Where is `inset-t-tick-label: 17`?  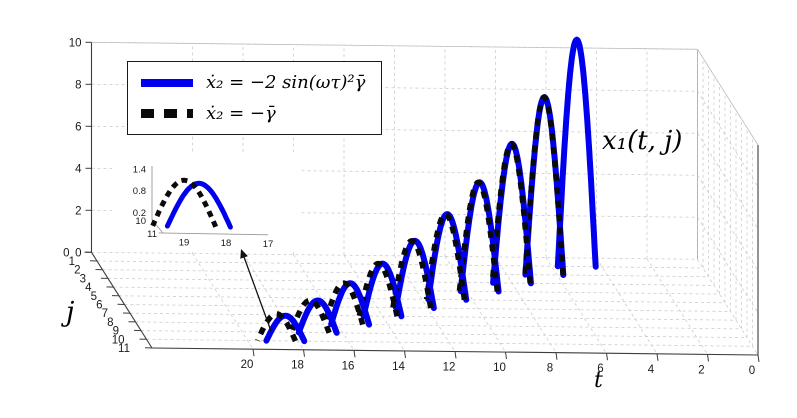
inset-t-tick-label: 17 is located at coordinates (268, 244).